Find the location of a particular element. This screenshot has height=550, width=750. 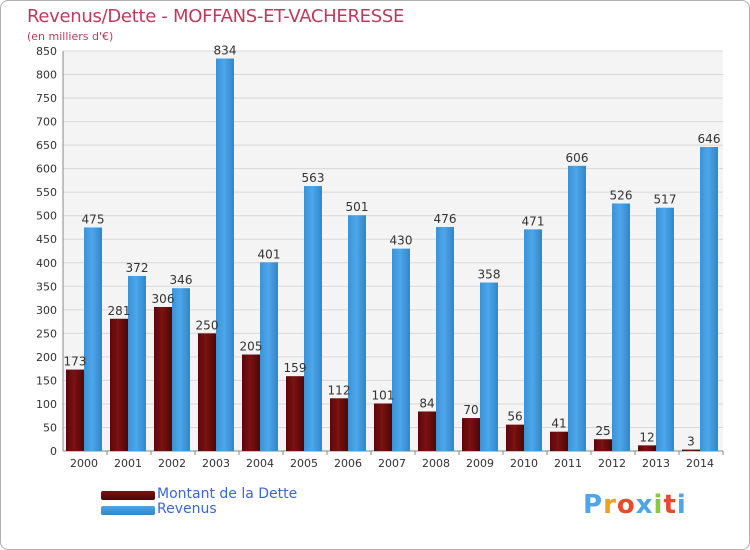

y-tick-label: 600 is located at coordinates (46, 169).